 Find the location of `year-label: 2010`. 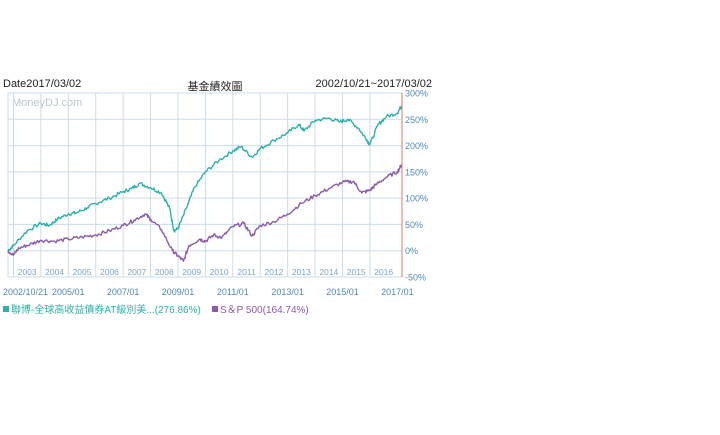

year-label: 2010 is located at coordinates (219, 272).